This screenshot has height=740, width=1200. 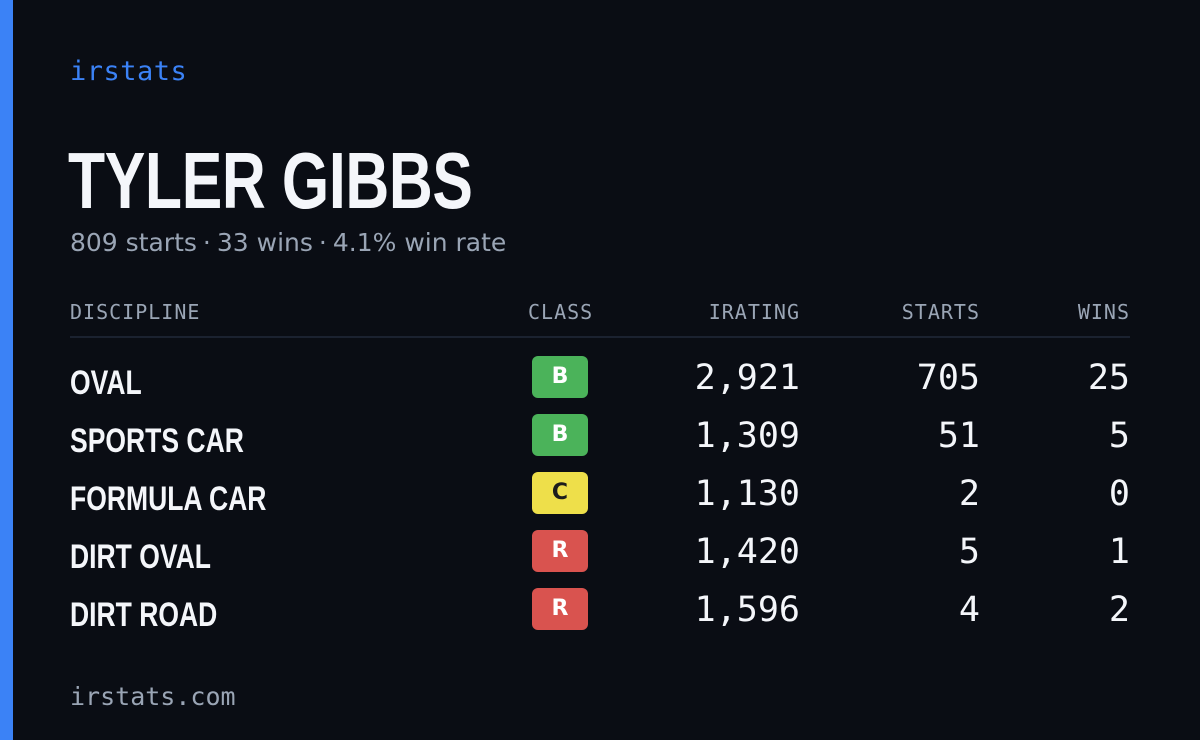 What do you see at coordinates (6, 370) in the screenshot?
I see `accent-bar` at bounding box center [6, 370].